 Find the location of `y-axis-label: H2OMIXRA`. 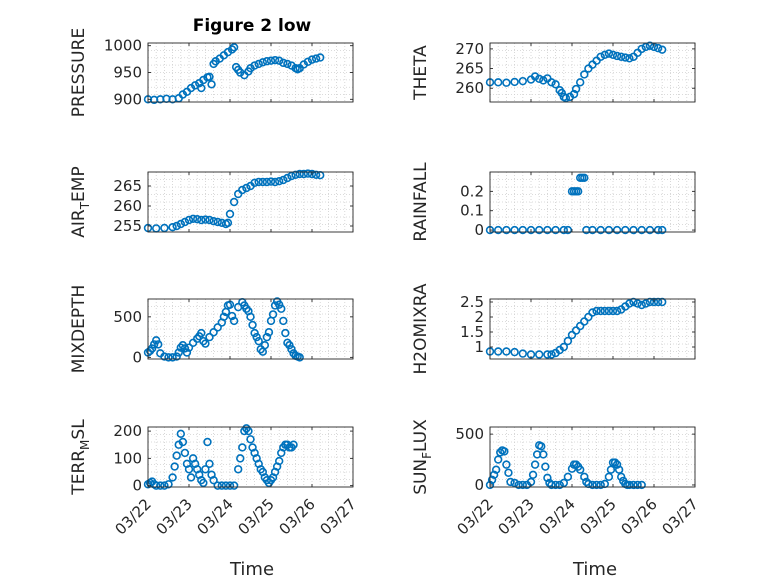

y-axis-label: H2OMIXRA is located at coordinates (421, 328).